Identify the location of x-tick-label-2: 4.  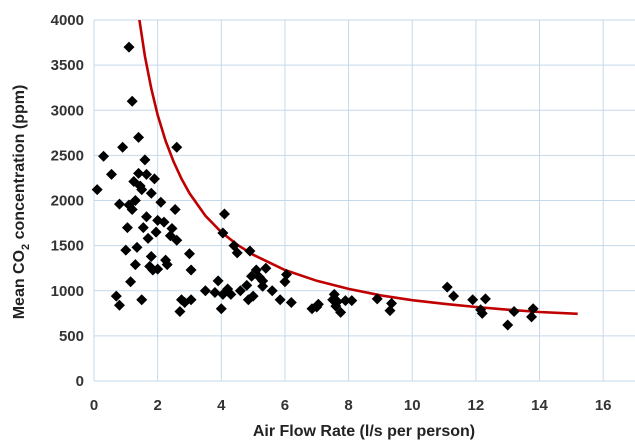
(221, 405).